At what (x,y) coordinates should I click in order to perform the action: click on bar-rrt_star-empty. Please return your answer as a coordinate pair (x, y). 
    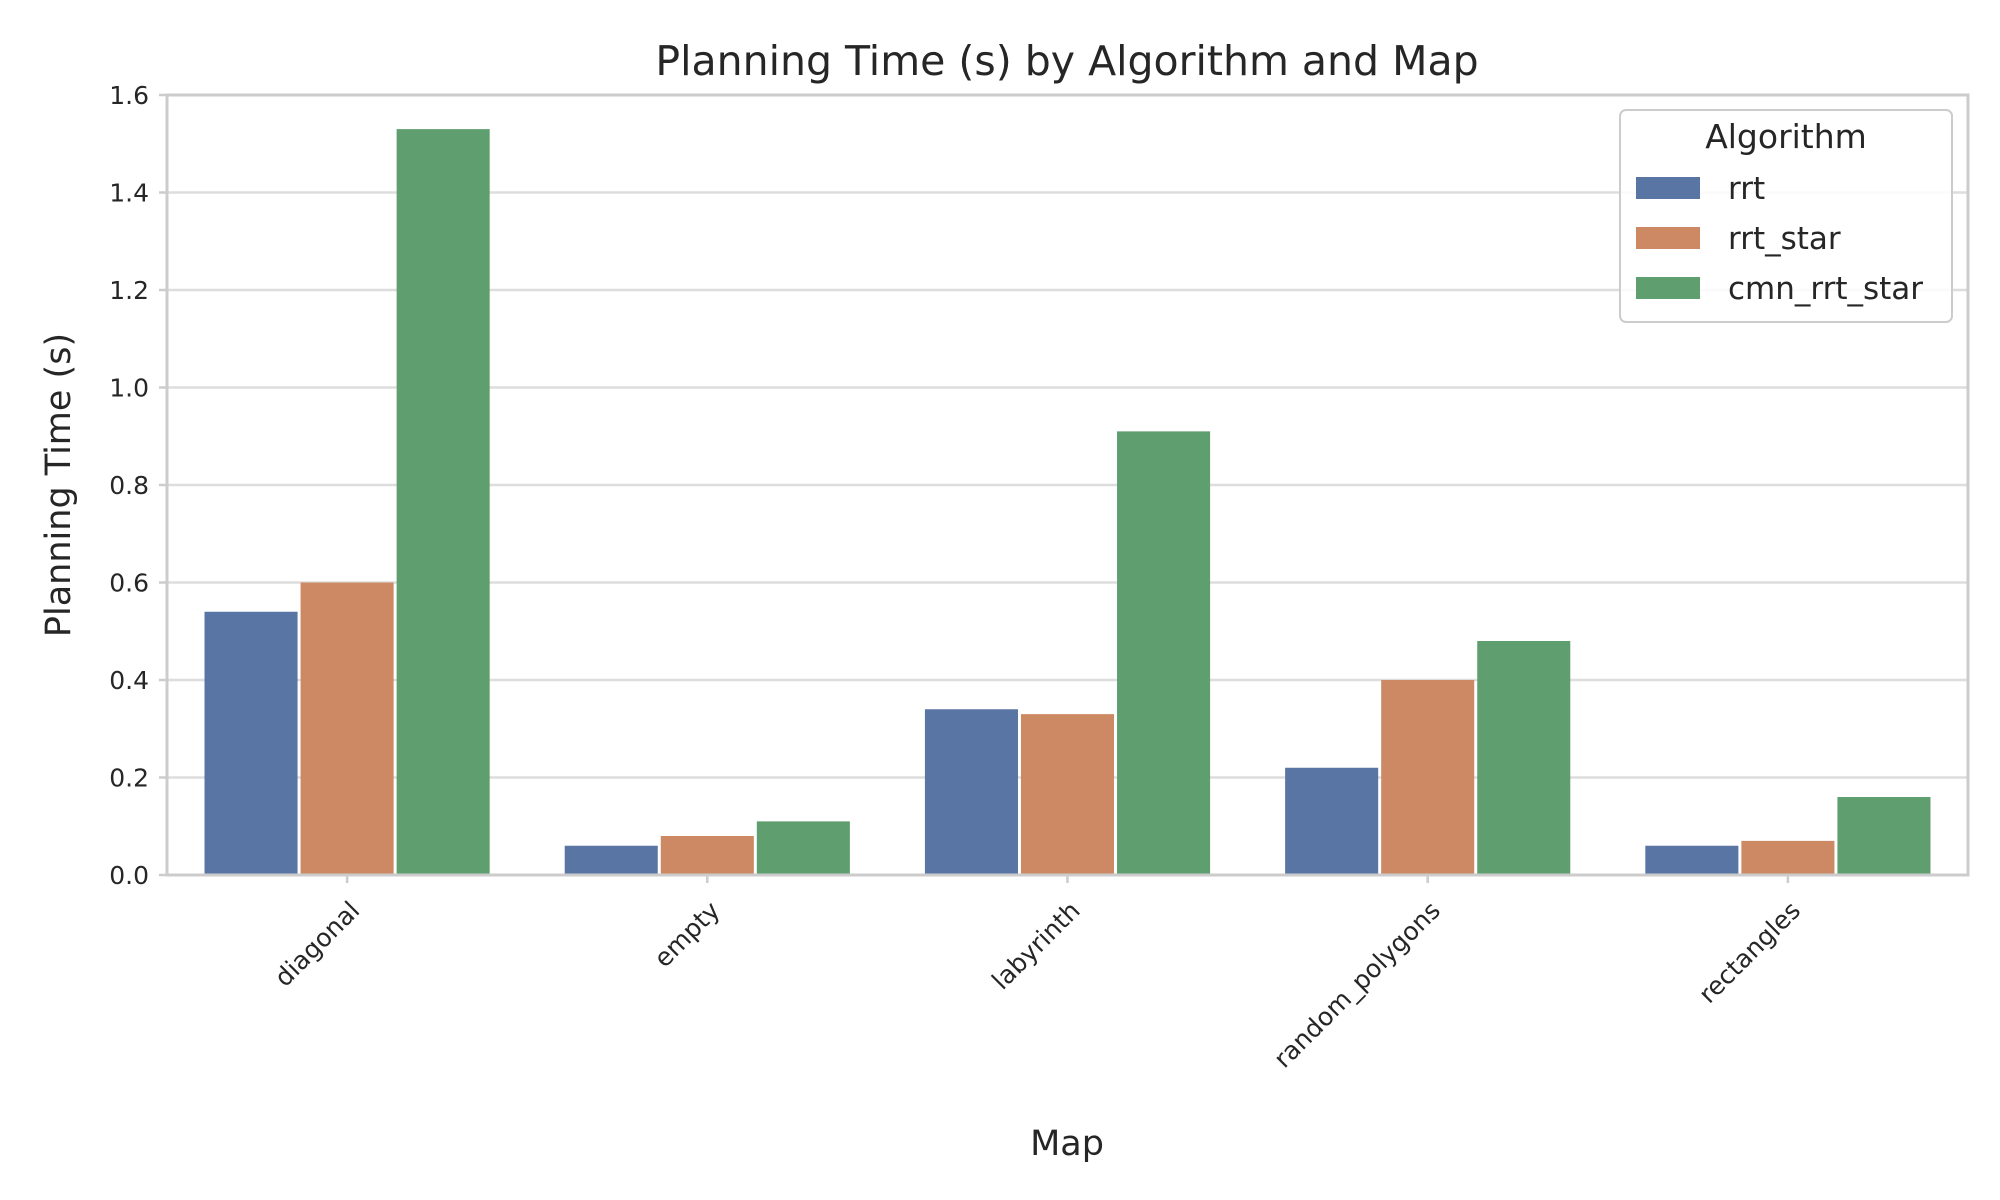
    Looking at the image, I should click on (707, 855).